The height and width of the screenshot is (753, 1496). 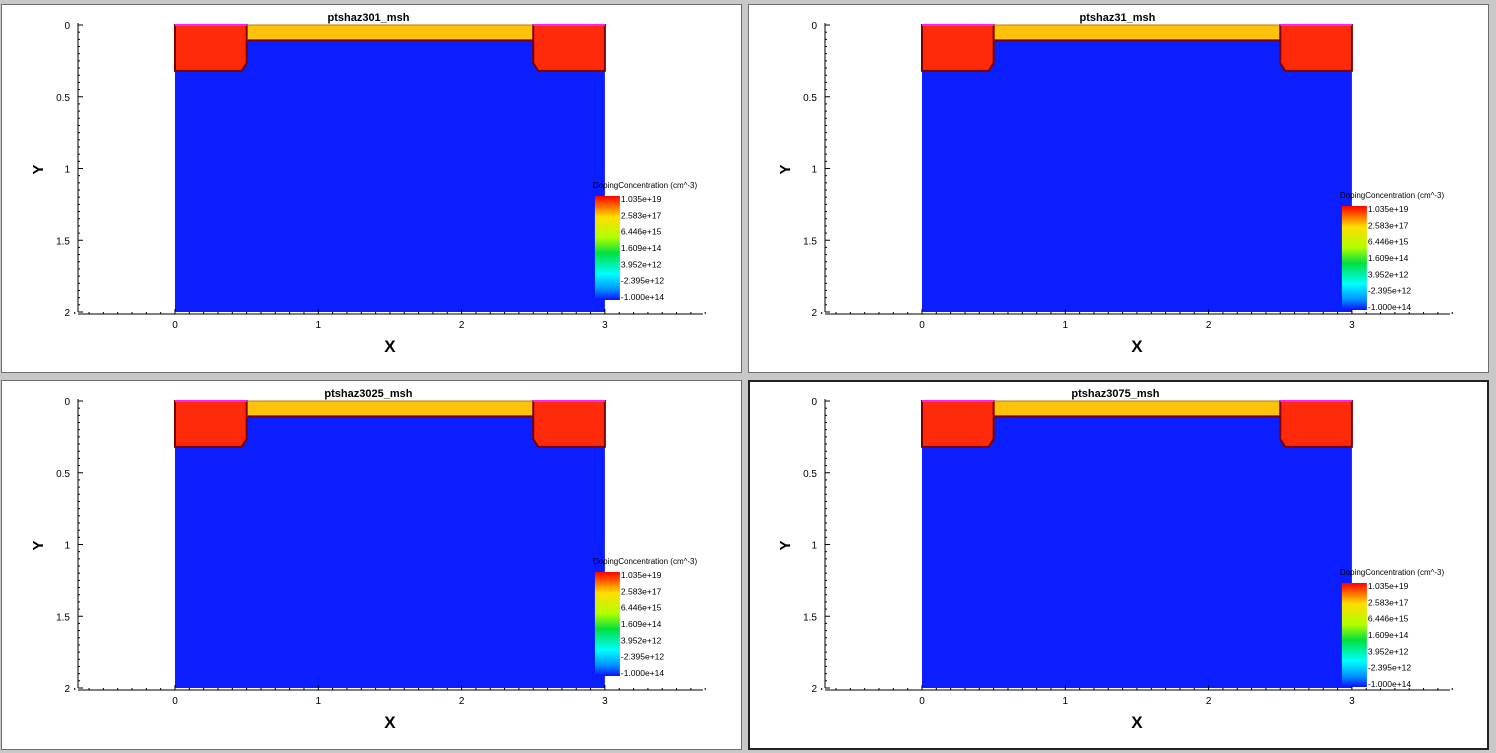 I want to click on plot-title: ptshaz3025_msh, so click(x=368, y=394).